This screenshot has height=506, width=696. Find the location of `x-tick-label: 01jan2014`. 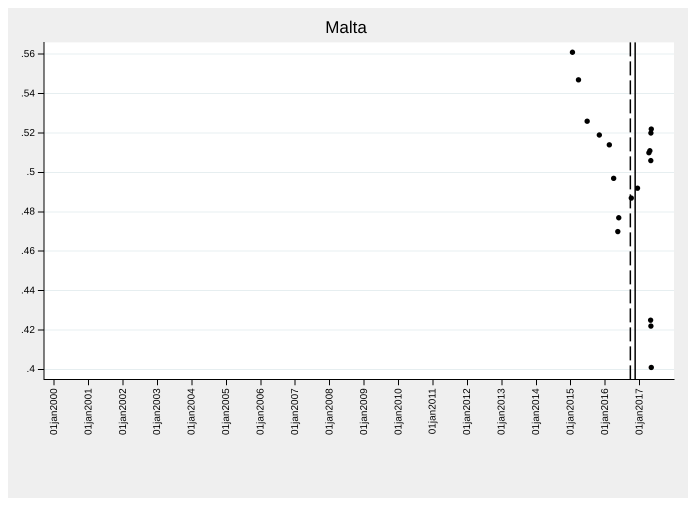

x-tick-label: 01jan2014 is located at coordinates (536, 412).